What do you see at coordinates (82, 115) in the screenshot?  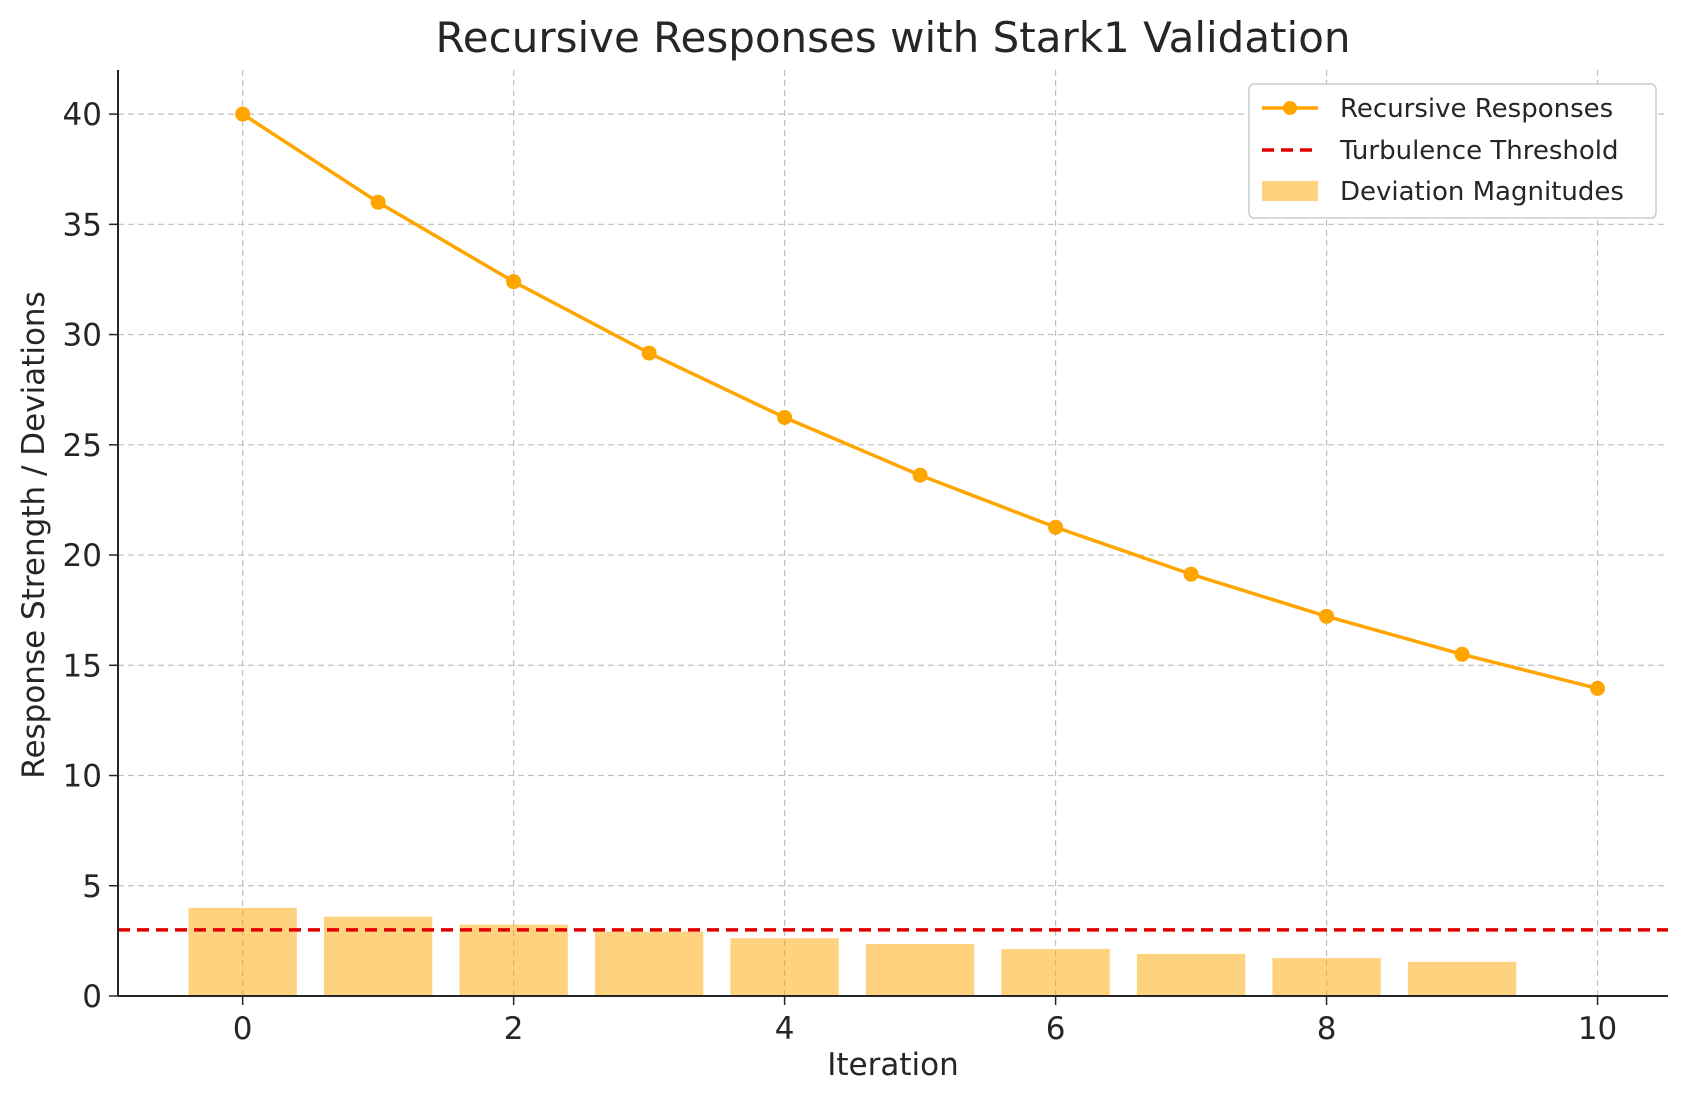 I see `y-tick-label: 40` at bounding box center [82, 115].